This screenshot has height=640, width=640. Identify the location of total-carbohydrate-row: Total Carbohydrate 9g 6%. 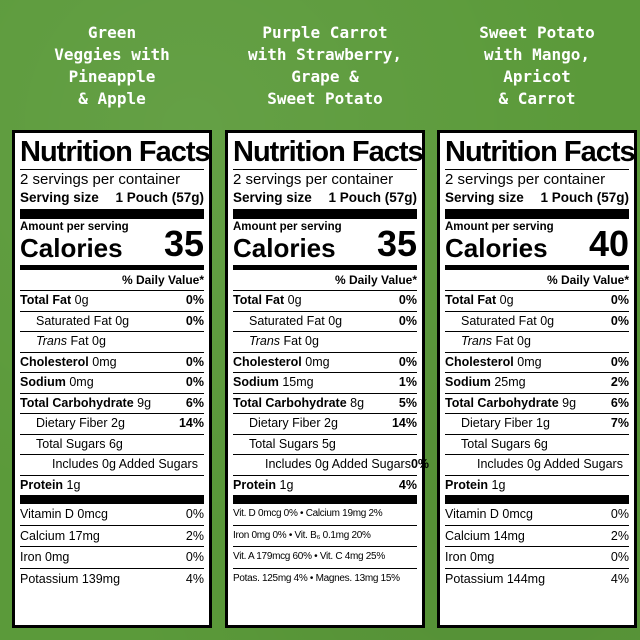
(112, 403).